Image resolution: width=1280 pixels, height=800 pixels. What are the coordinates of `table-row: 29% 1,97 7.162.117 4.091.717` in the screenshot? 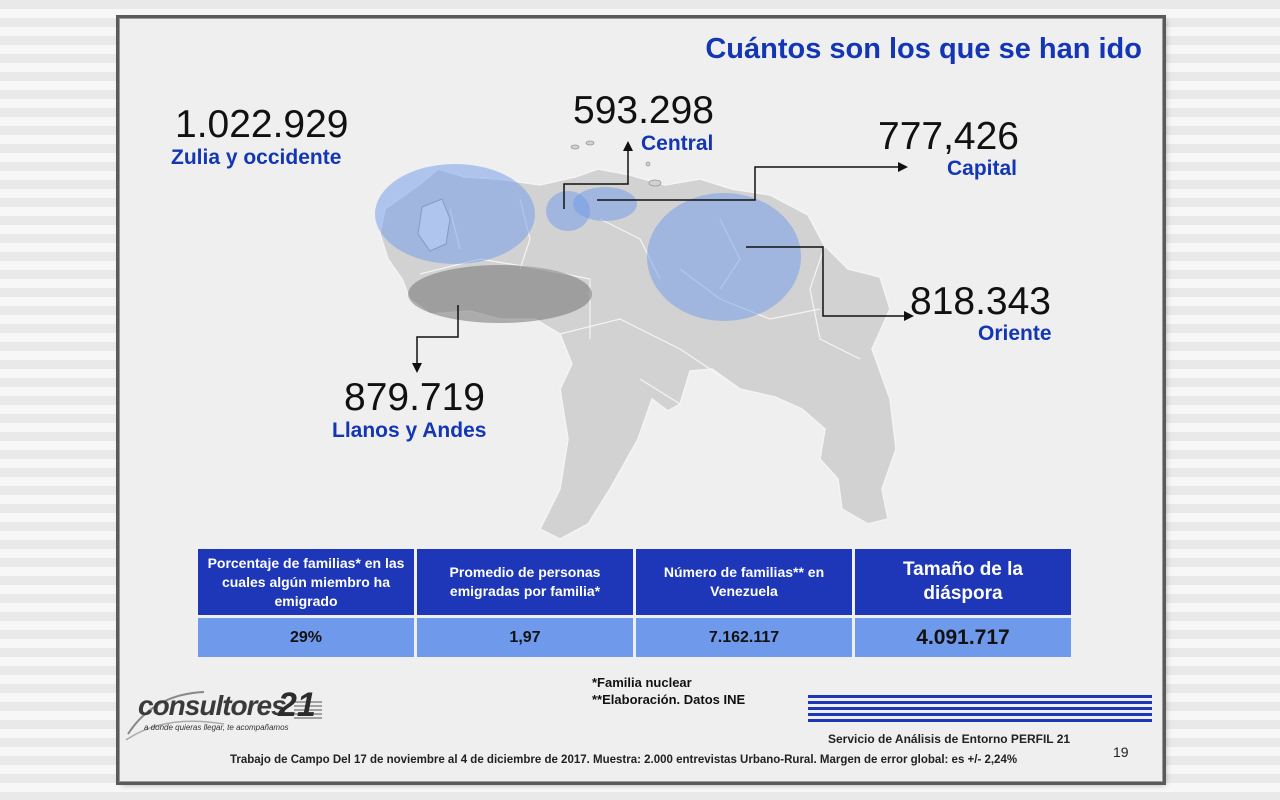 It's located at (634, 637).